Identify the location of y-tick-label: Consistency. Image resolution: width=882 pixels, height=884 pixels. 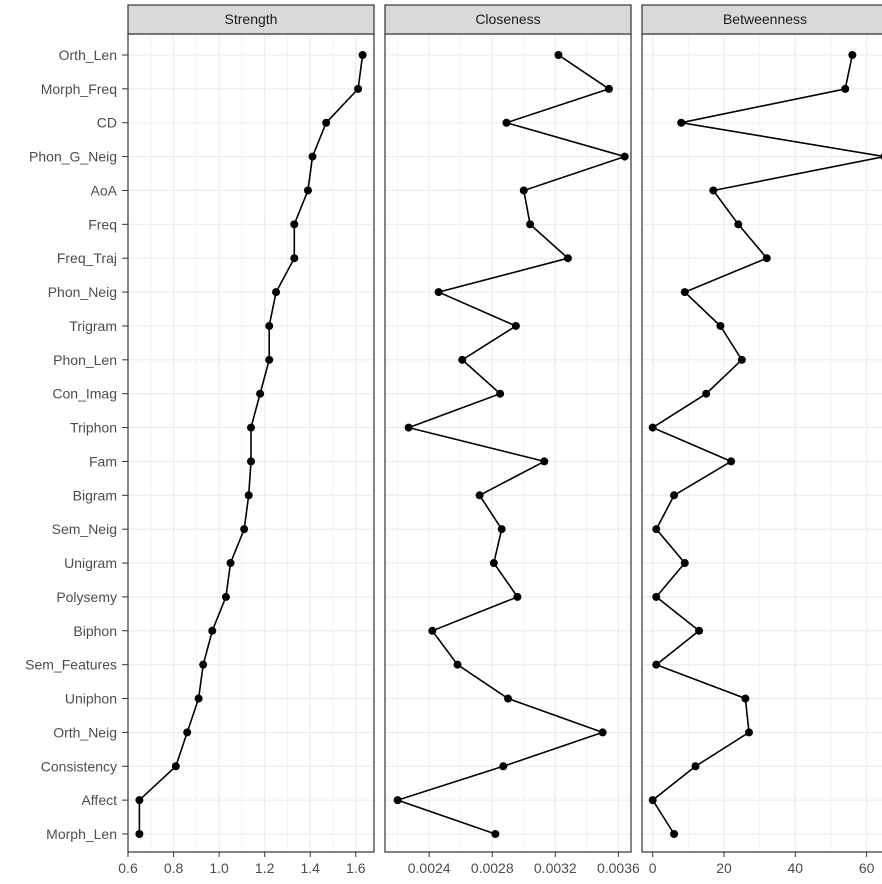
(79, 766).